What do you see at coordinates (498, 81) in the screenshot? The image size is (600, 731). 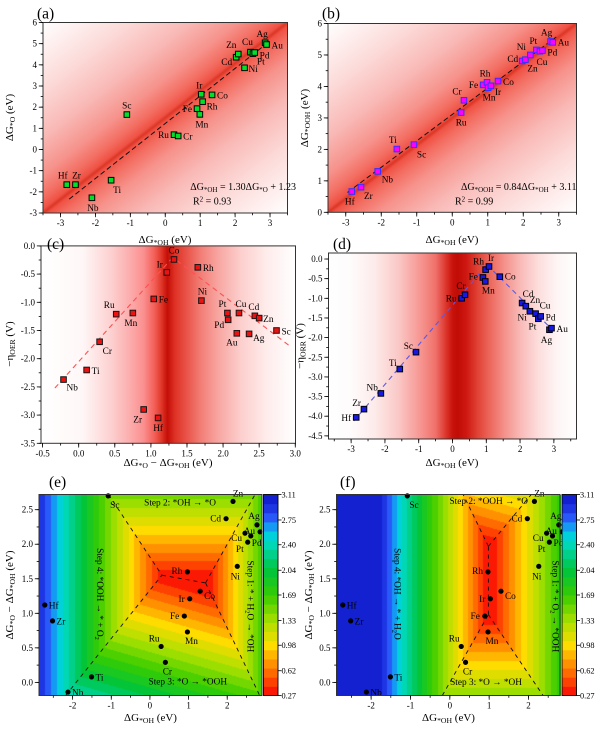 I see `point-b-Co` at bounding box center [498, 81].